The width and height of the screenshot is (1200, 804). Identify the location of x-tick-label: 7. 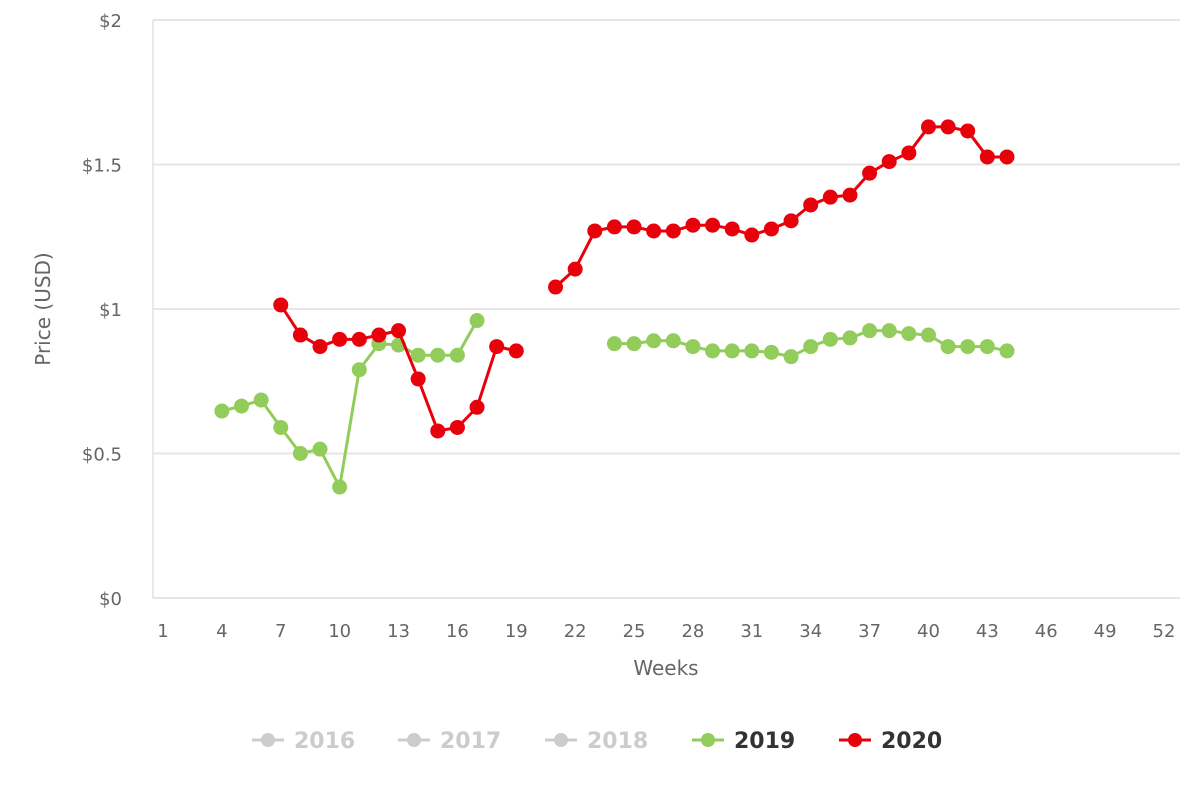
(280, 631).